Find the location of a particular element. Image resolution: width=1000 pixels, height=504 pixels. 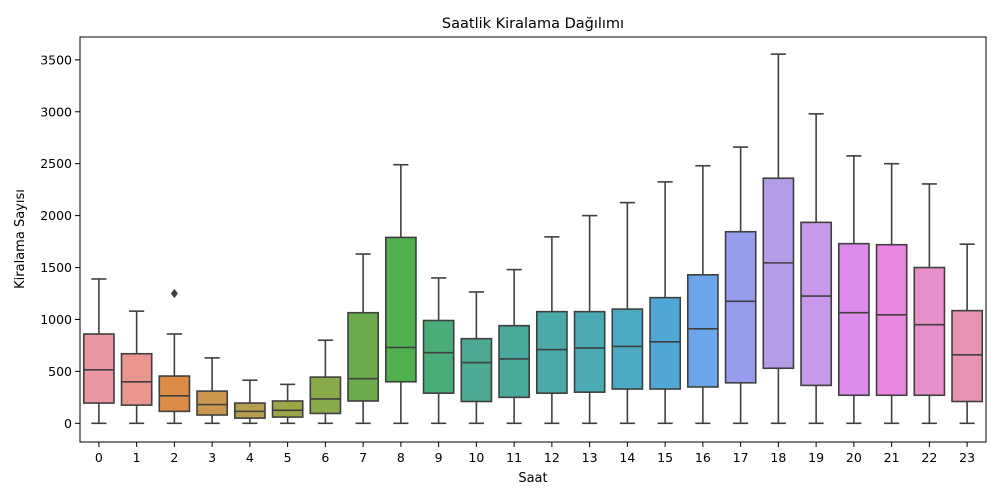

x-axis-label: Saat is located at coordinates (532, 478).